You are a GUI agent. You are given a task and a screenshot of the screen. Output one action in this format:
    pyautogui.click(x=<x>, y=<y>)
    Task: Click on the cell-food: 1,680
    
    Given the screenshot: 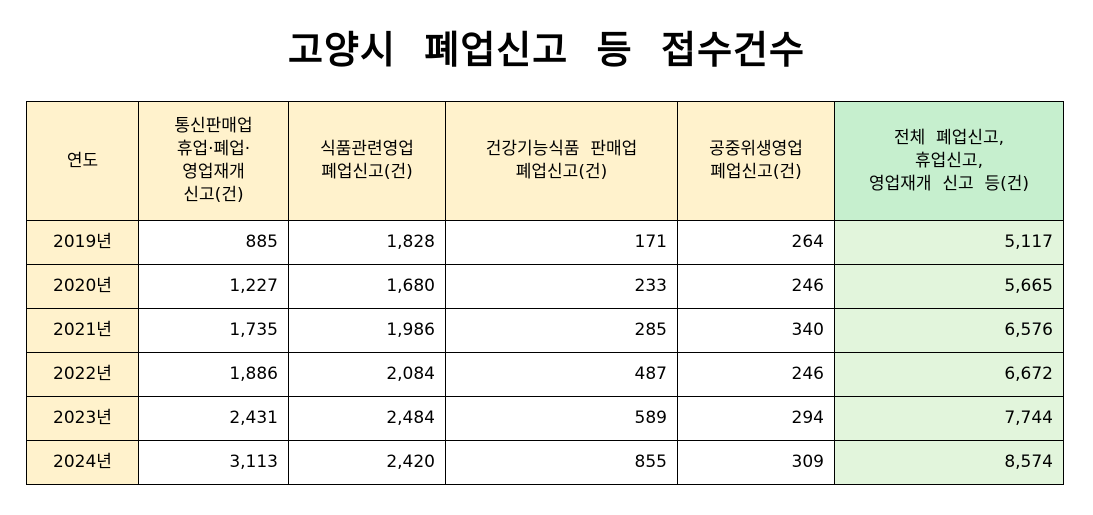 What is the action you would take?
    pyautogui.click(x=367, y=286)
    